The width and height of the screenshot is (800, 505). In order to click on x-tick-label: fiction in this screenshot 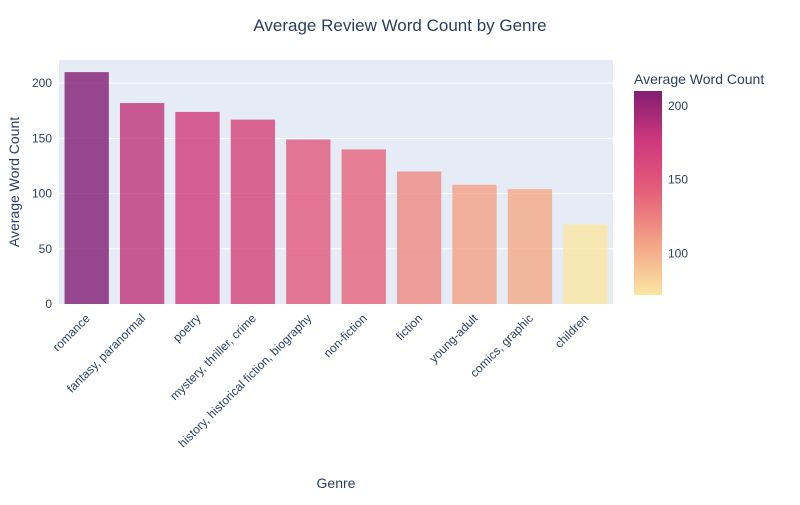, I will do `click(409, 327)`.